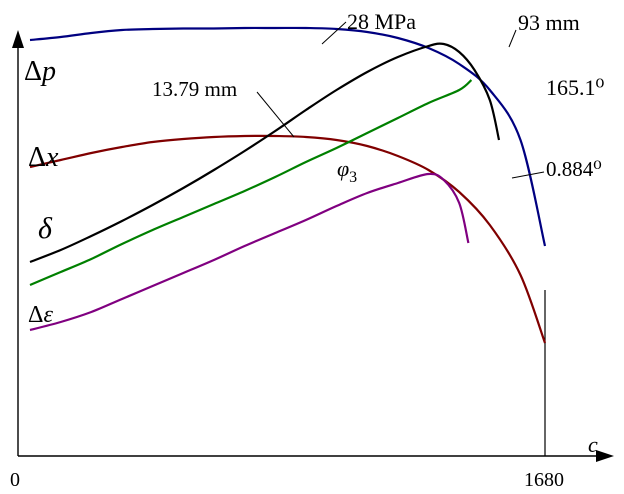 The image size is (624, 494). What do you see at coordinates (574, 169) in the screenshot?
I see `annotation-0-884: 0.884⁰` at bounding box center [574, 169].